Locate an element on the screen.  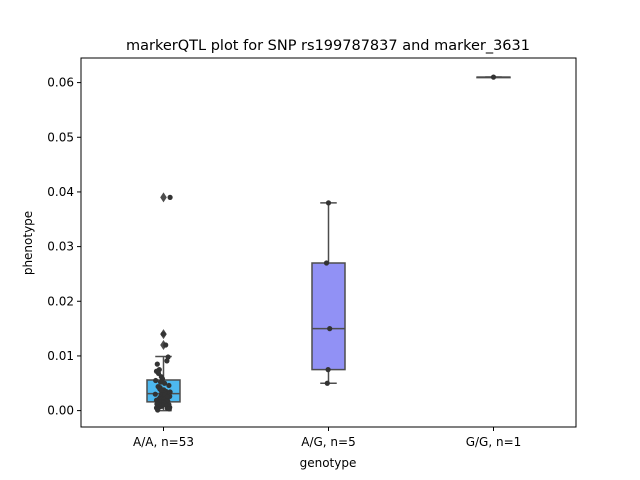
y-tick-label: 0.05 is located at coordinates (60, 137).